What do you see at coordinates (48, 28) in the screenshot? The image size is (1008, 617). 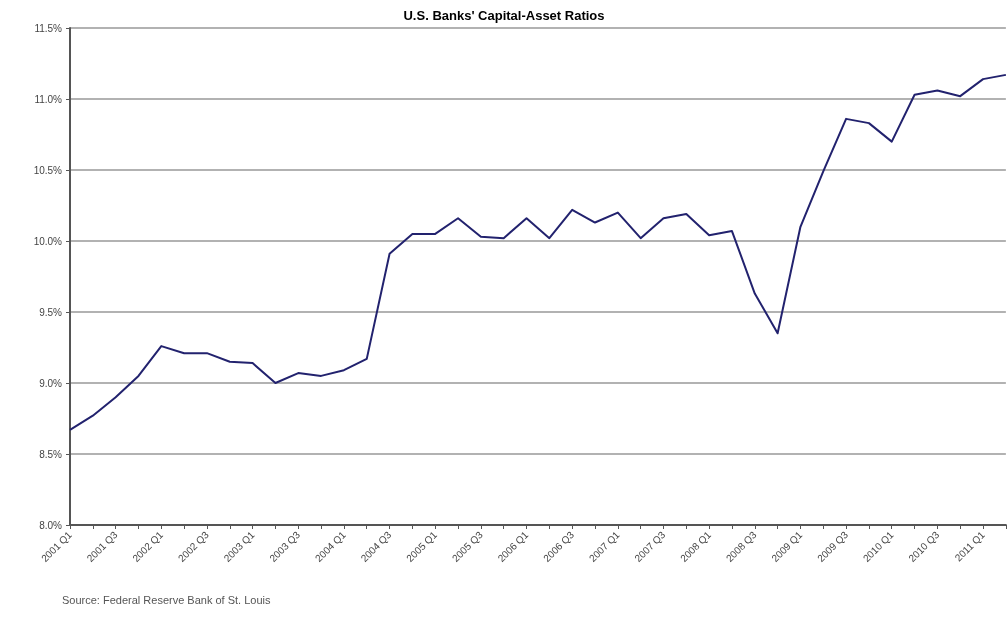 I see `y-tick-label: 11.5%` at bounding box center [48, 28].